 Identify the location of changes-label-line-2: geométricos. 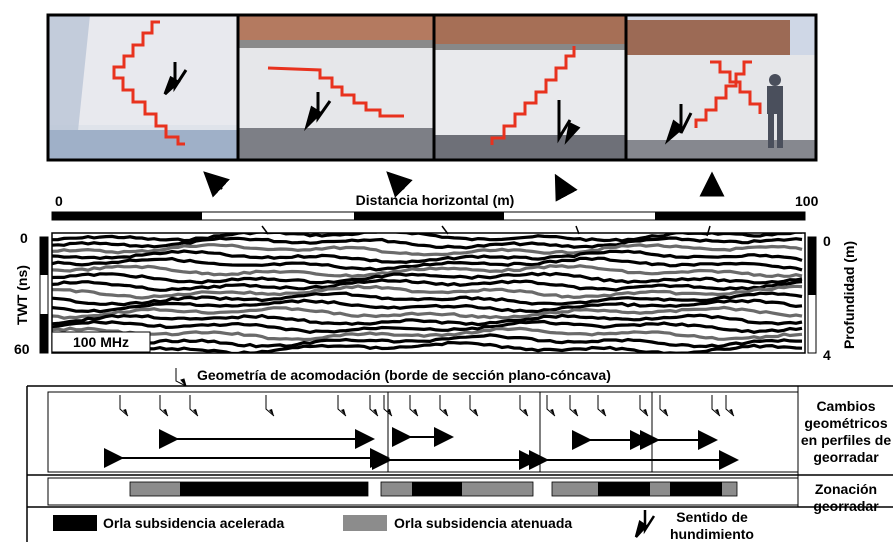
(845, 423).